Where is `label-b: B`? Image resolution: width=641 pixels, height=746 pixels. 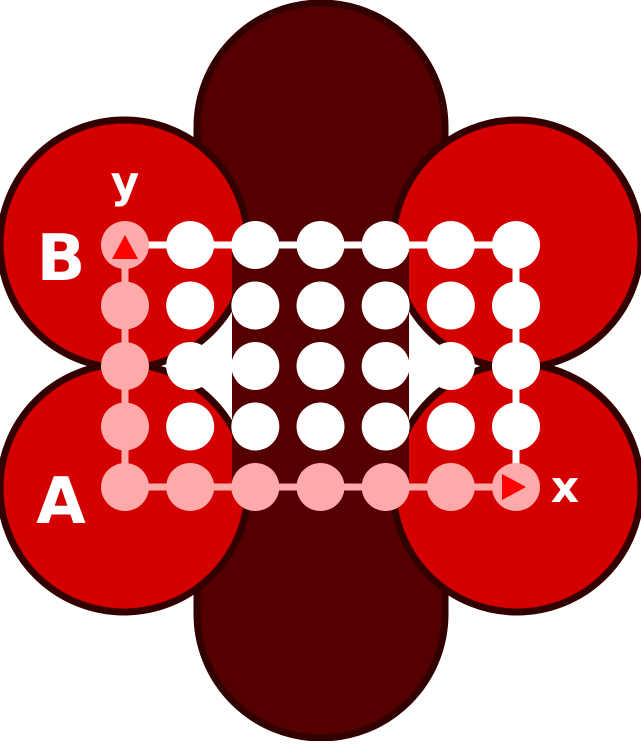 label-b: B is located at coordinates (61, 259).